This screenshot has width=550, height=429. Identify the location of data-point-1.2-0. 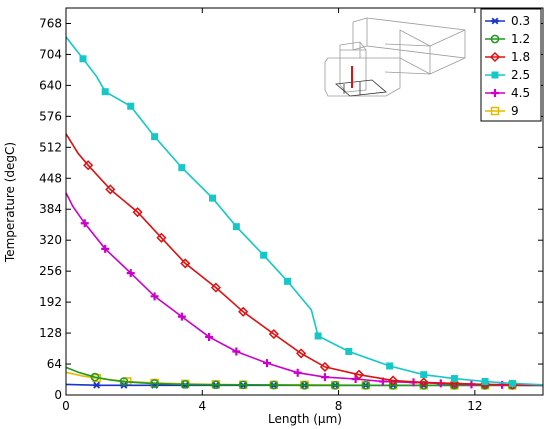
(95, 377).